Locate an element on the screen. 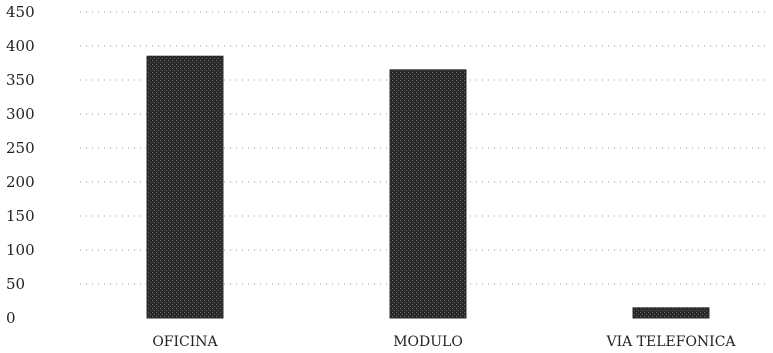  y-tick-label: 400 is located at coordinates (20, 46).